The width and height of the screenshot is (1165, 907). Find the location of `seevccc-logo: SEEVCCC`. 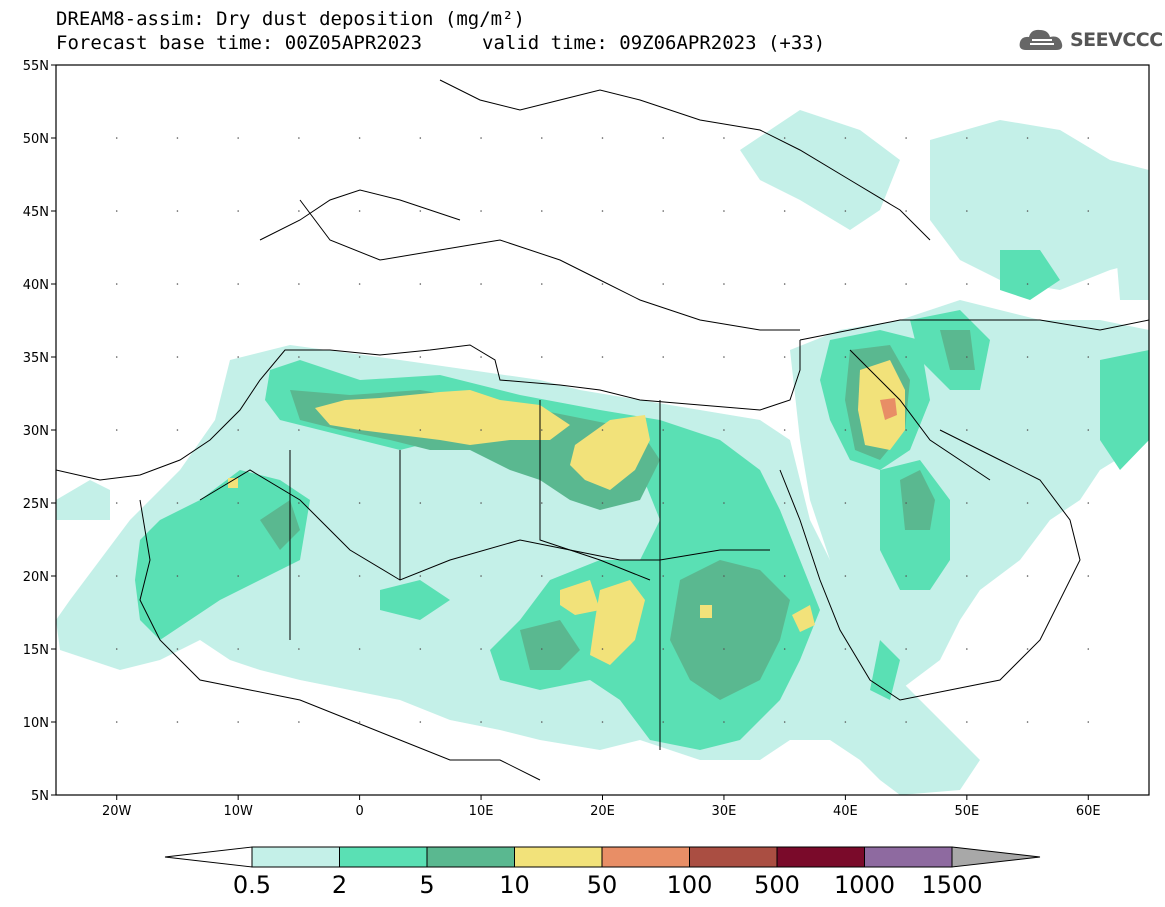

seevccc-logo: SEEVCCC is located at coordinates (1090, 40).